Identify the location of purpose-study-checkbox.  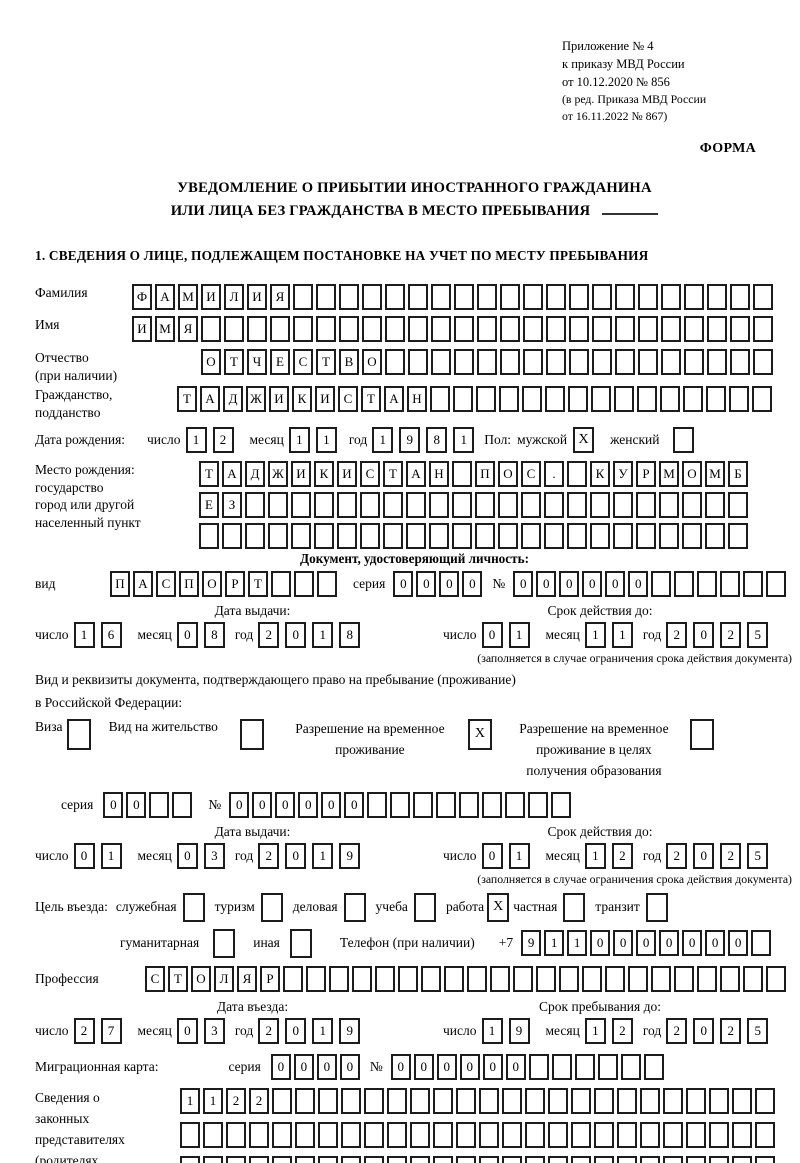
(424, 907).